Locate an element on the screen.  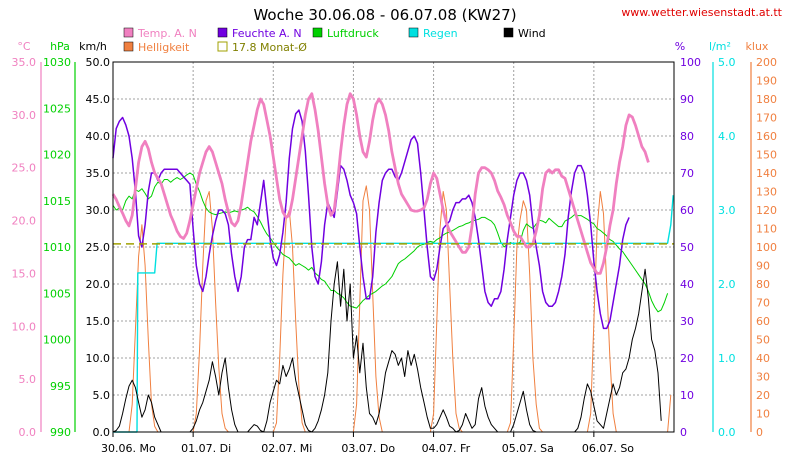
legend-label: Feuchte A. N is located at coordinates (267, 33).